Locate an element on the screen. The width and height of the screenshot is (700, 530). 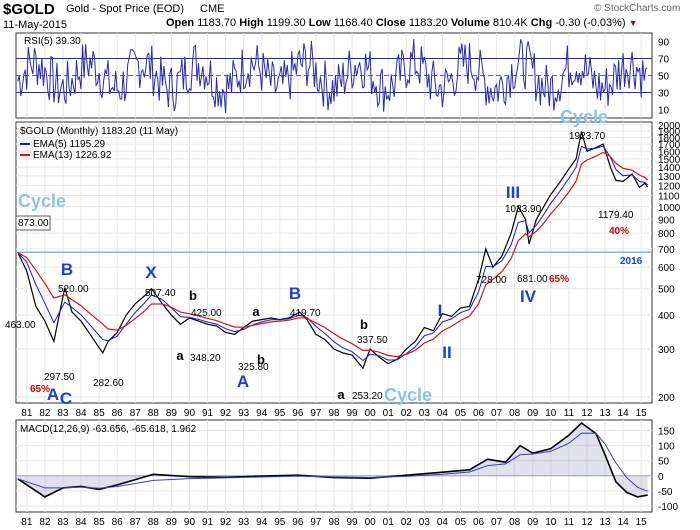
x-tick-label: 04 is located at coordinates (443, 522).